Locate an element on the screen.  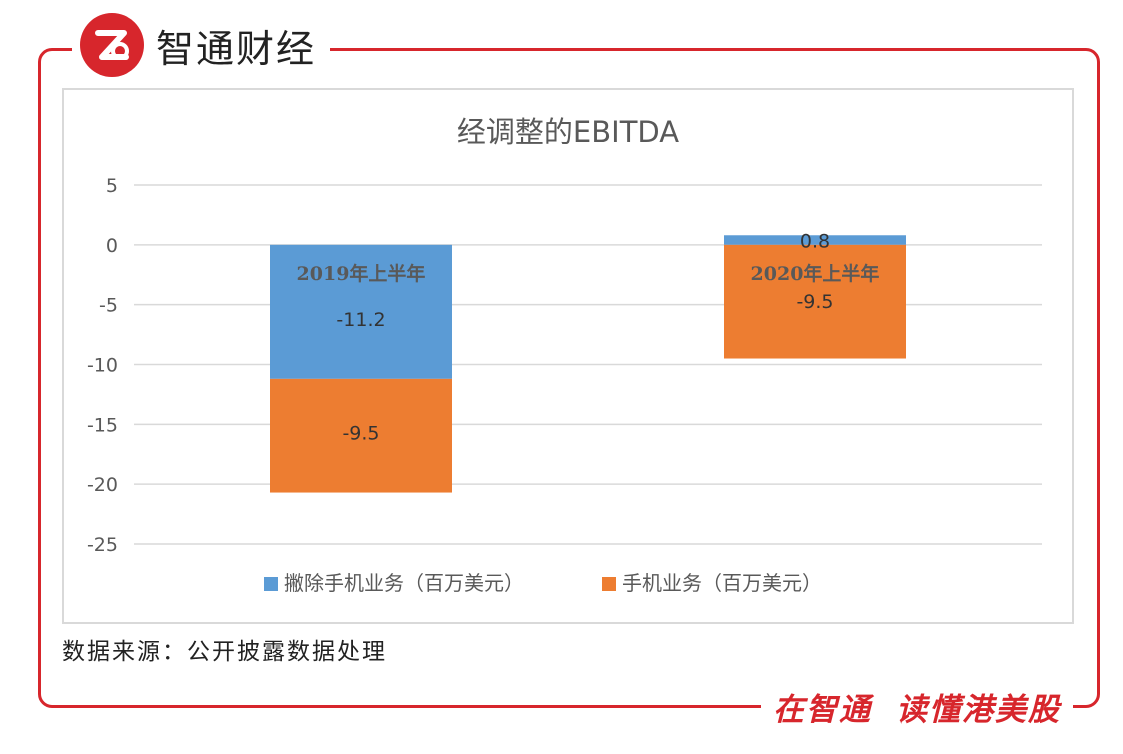
footer-slogan: 在智通 读懂港美股 is located at coordinates (917, 706).